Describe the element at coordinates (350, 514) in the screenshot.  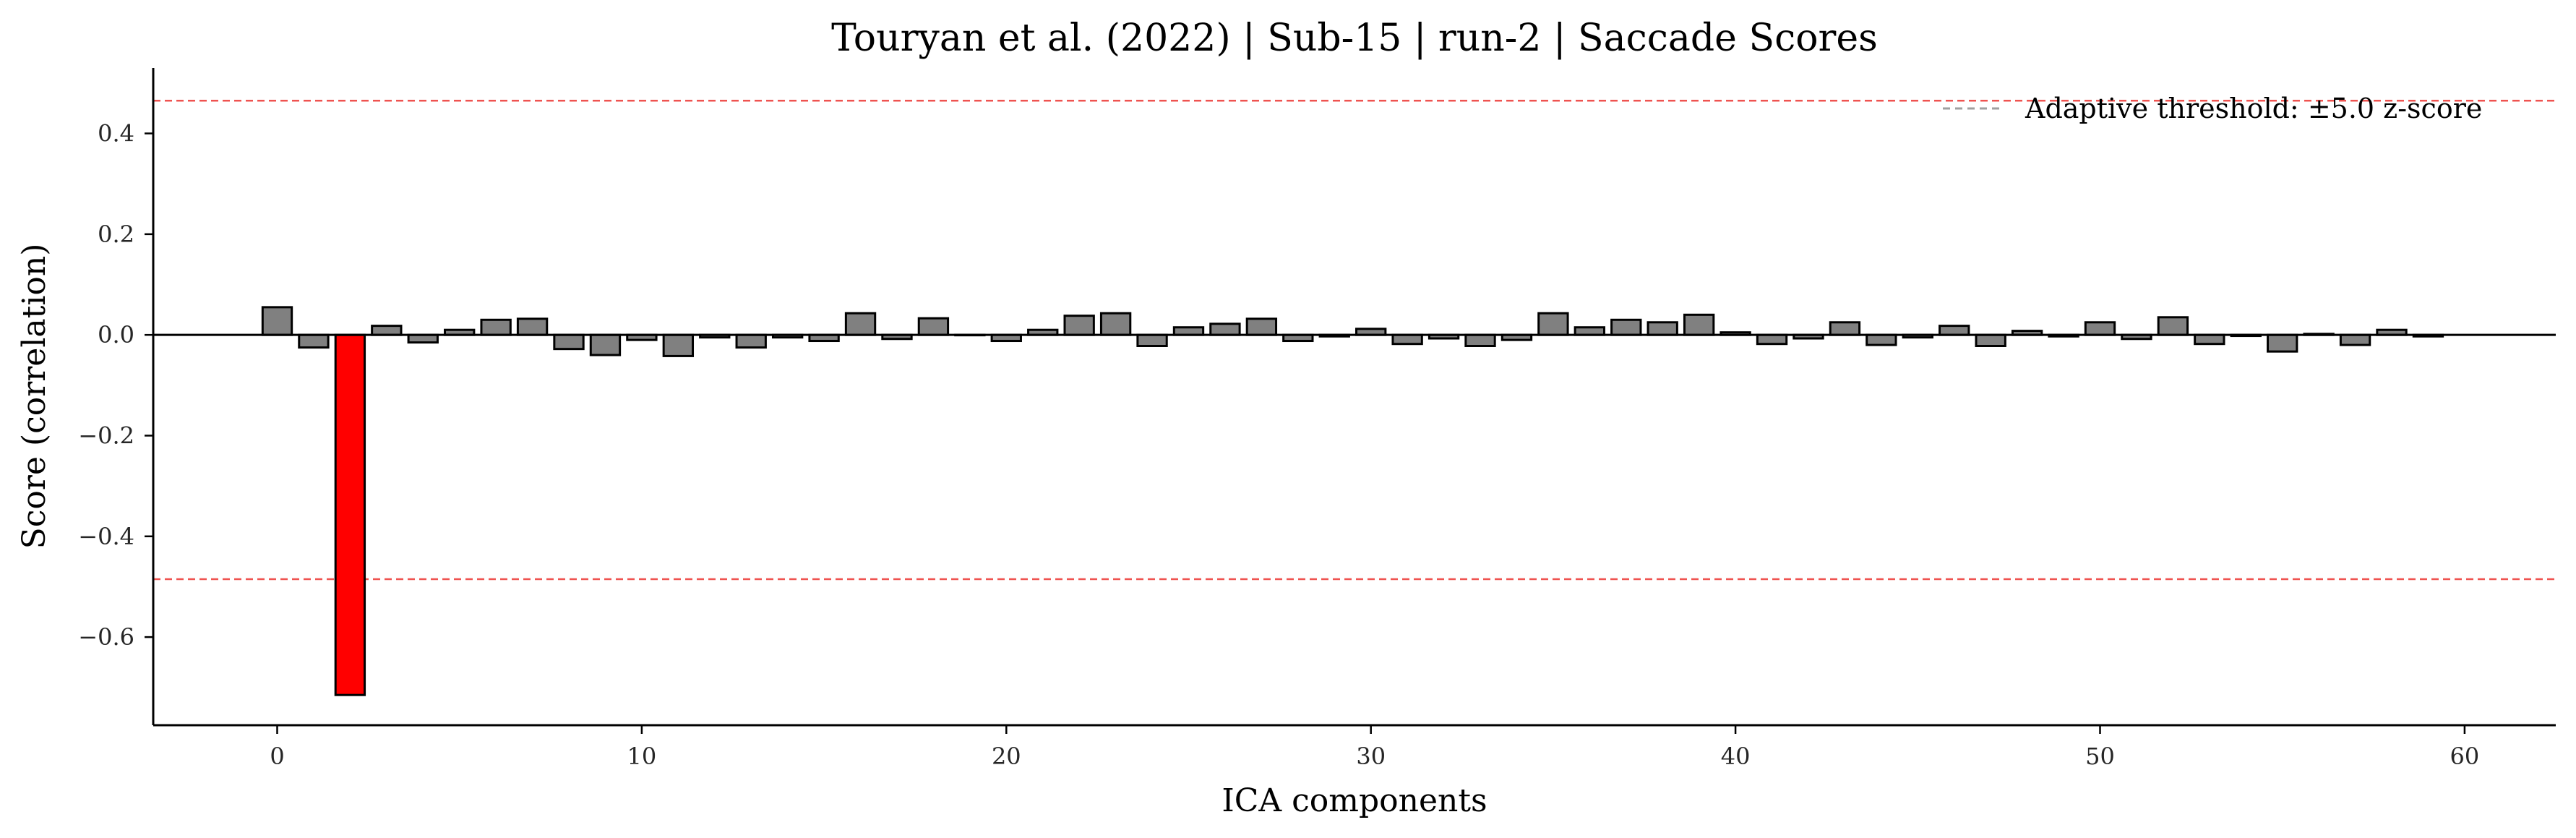
I see `bar-flagged-component` at that location.